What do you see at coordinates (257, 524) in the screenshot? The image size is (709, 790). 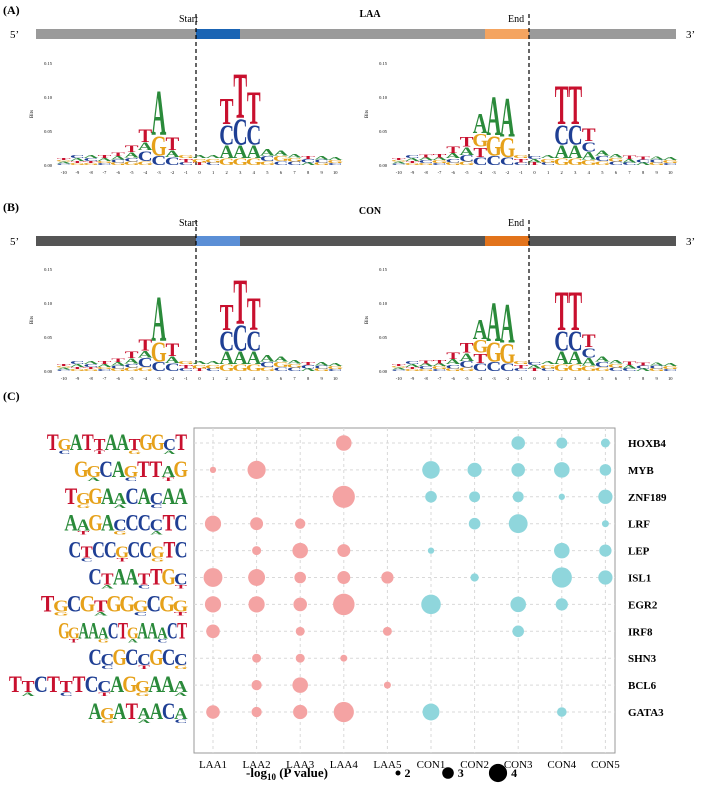 I see `dot-LRF-LAA2` at bounding box center [257, 524].